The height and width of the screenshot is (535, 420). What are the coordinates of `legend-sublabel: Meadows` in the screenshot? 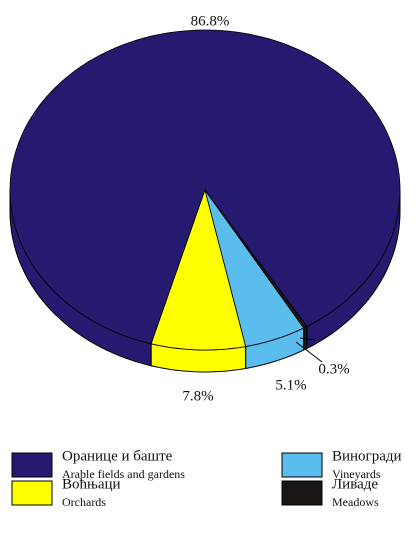 It's located at (355, 502).